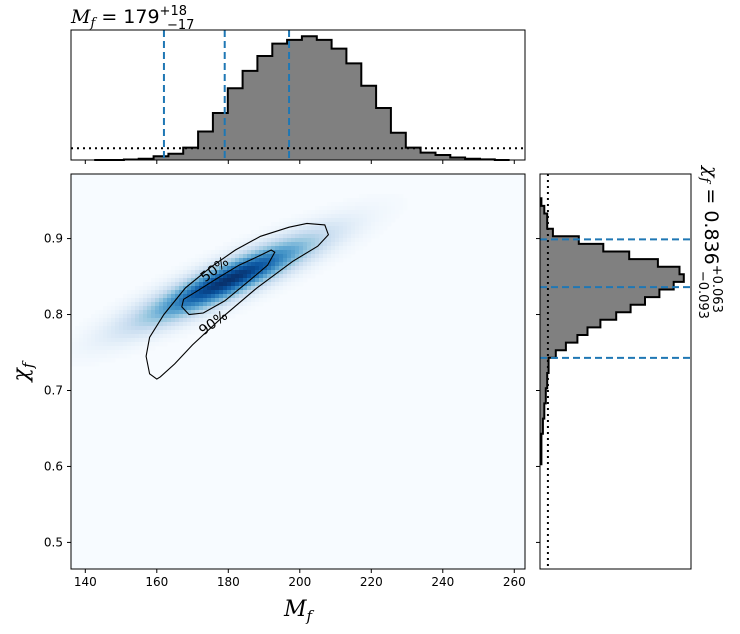 The image size is (740, 634). What do you see at coordinates (228, 282) in the screenshot?
I see `contour-50pct` at bounding box center [228, 282].